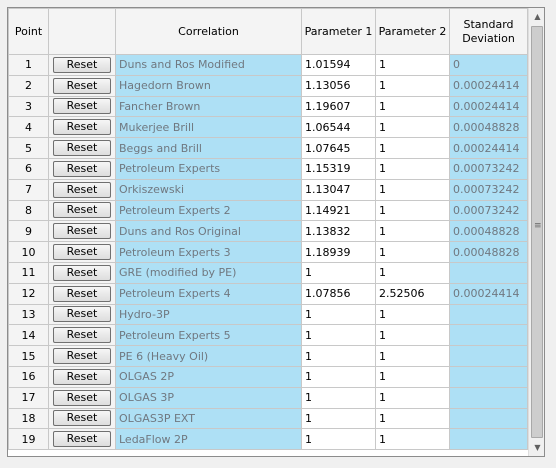  Describe the element at coordinates (208, 439) in the screenshot. I see `correlation-cell: LedaFlow 2P` at that location.